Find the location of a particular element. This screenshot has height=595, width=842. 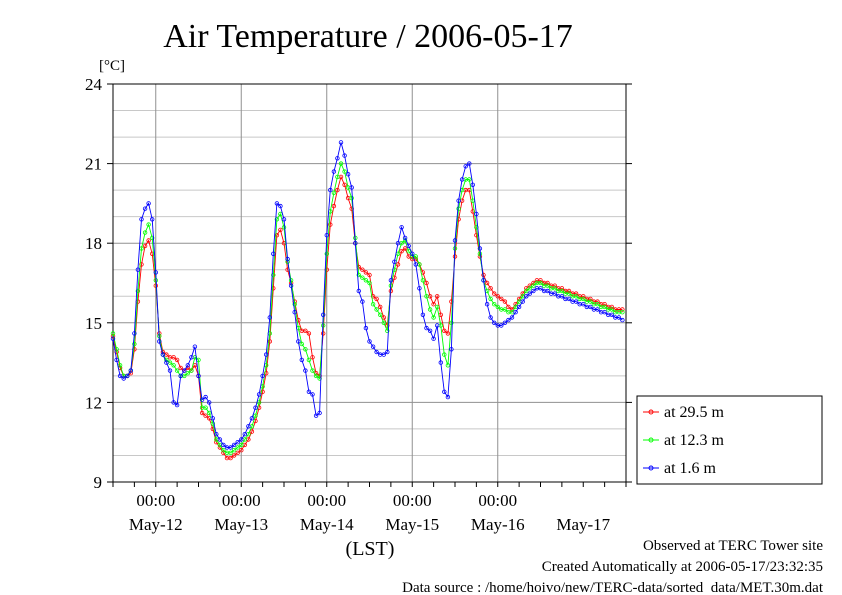

y-tick-label: 21 is located at coordinates (93, 164).